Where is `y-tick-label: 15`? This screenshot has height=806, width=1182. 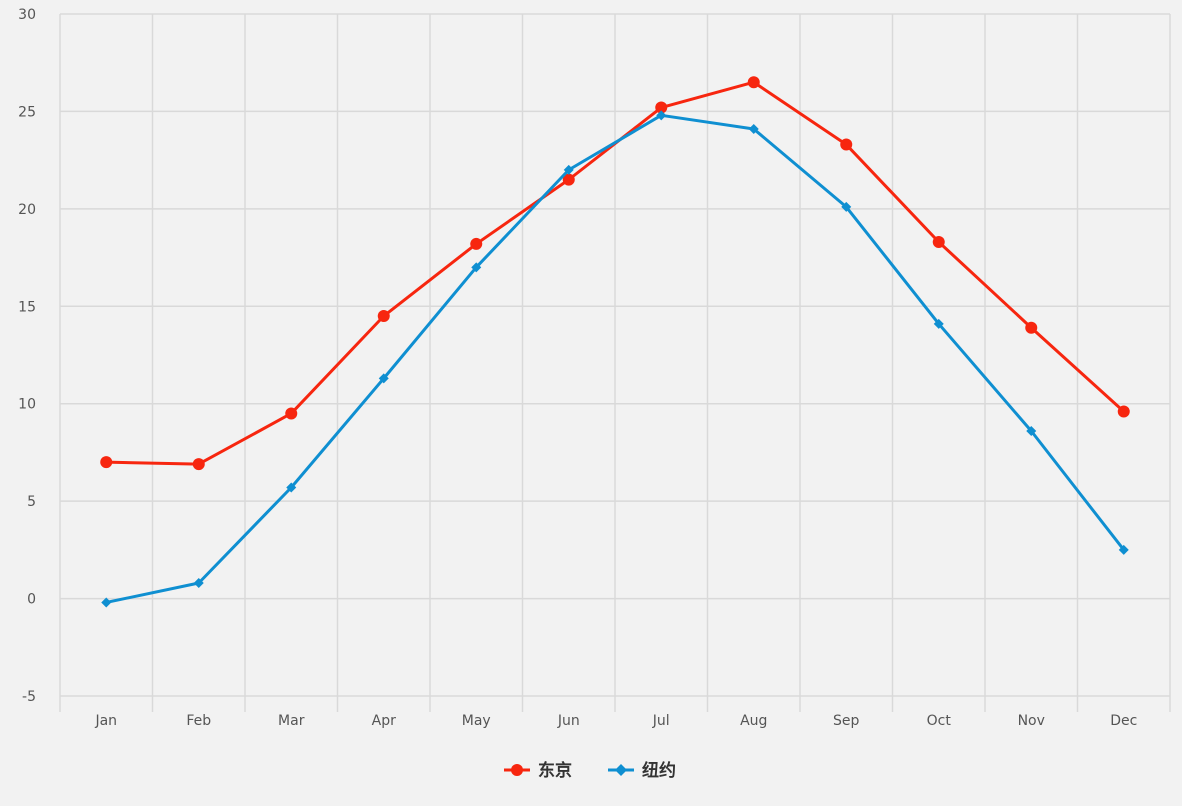
y-tick-label: 15 is located at coordinates (27, 307).